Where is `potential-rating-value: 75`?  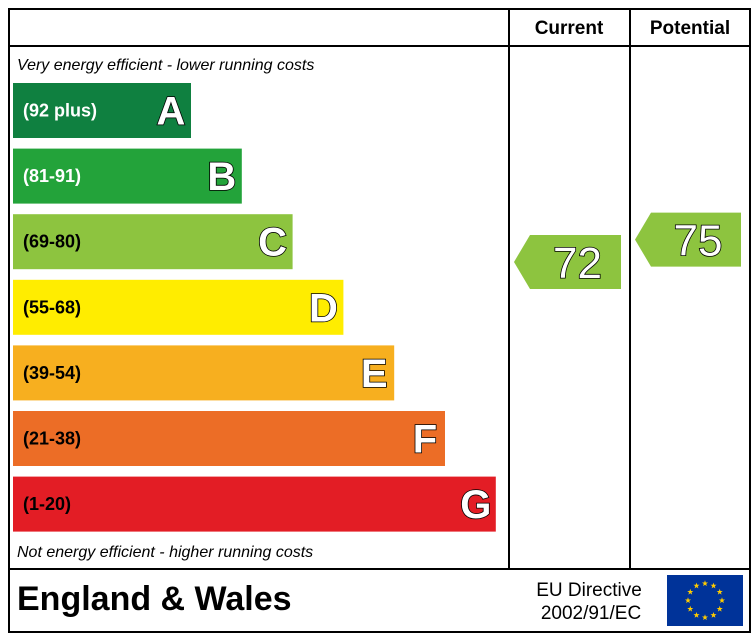
potential-rating-value: 75 is located at coordinates (698, 241).